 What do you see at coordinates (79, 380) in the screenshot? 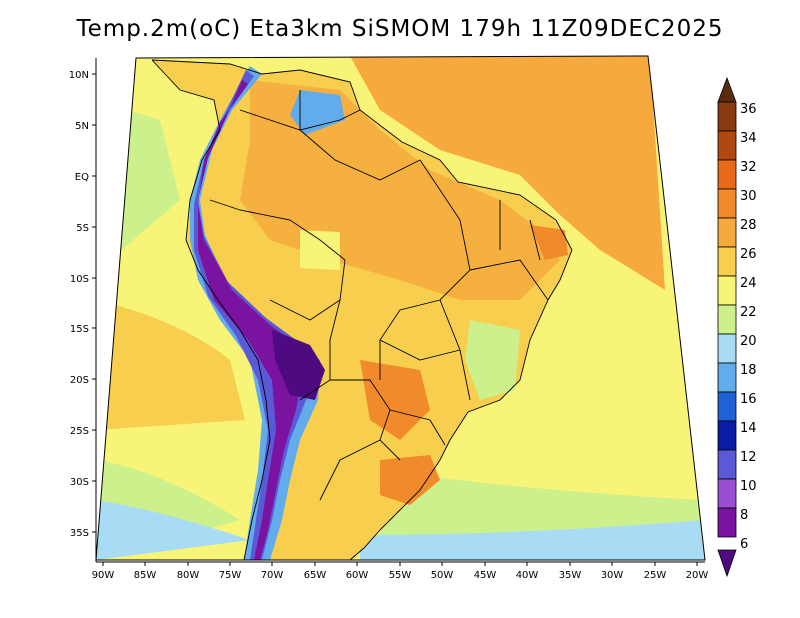
I see `lat-label: 20S` at bounding box center [79, 380].